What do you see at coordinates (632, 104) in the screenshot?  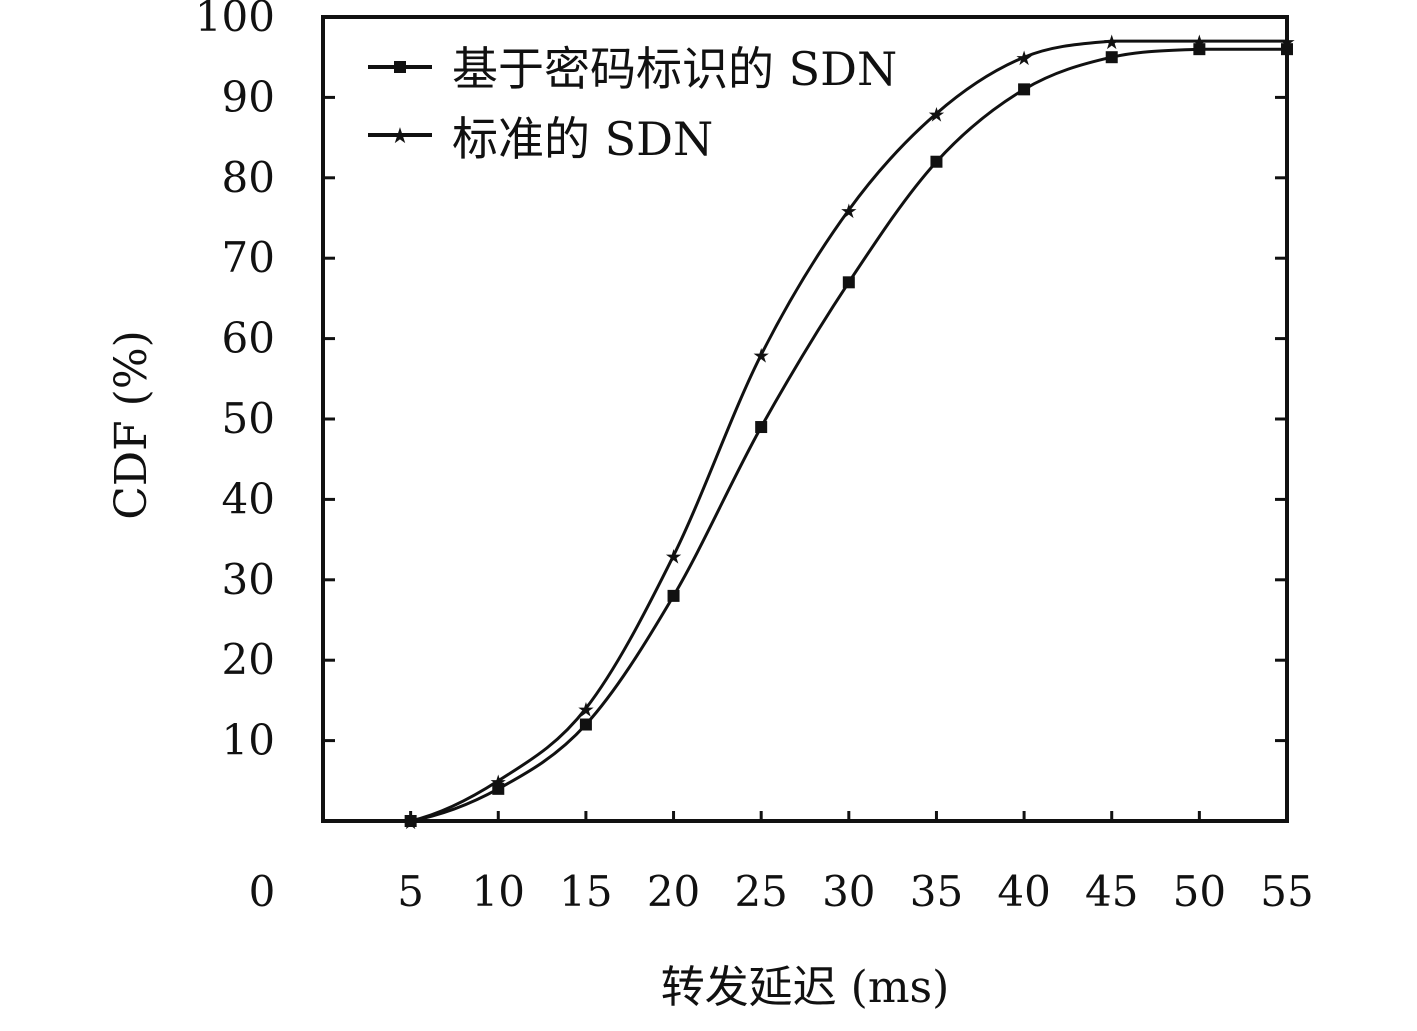 I see `legend: 基于密码标识的 SDN ★ 标准的 SDN` at bounding box center [632, 104].